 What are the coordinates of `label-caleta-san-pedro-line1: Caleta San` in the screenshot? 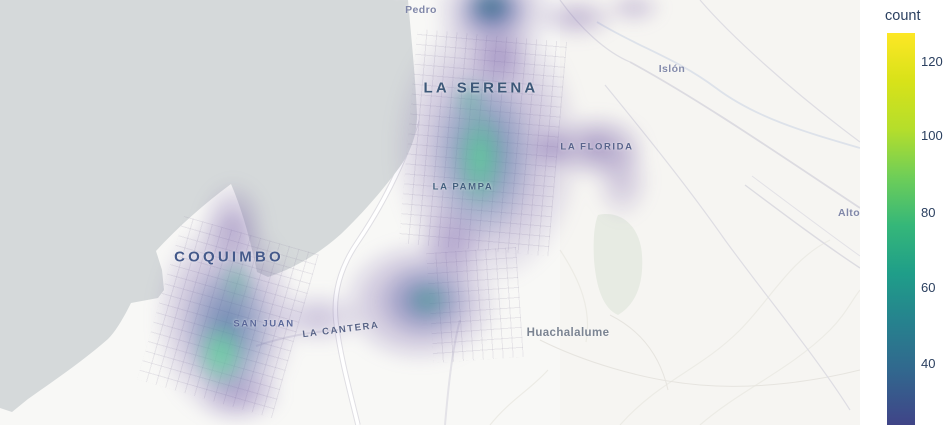 It's located at (422, 1).